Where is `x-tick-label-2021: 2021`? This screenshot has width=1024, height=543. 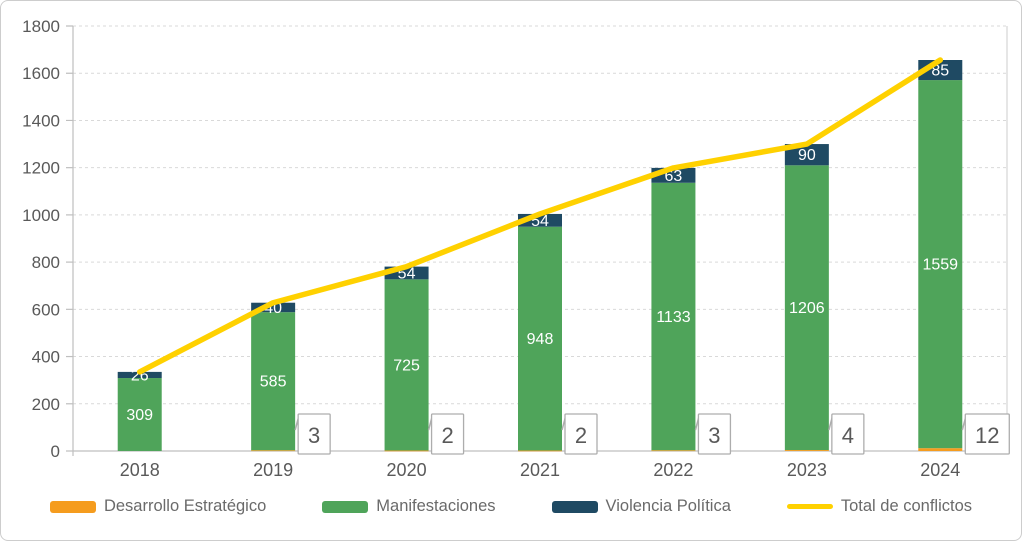
x-tick-label-2021: 2021 is located at coordinates (540, 470).